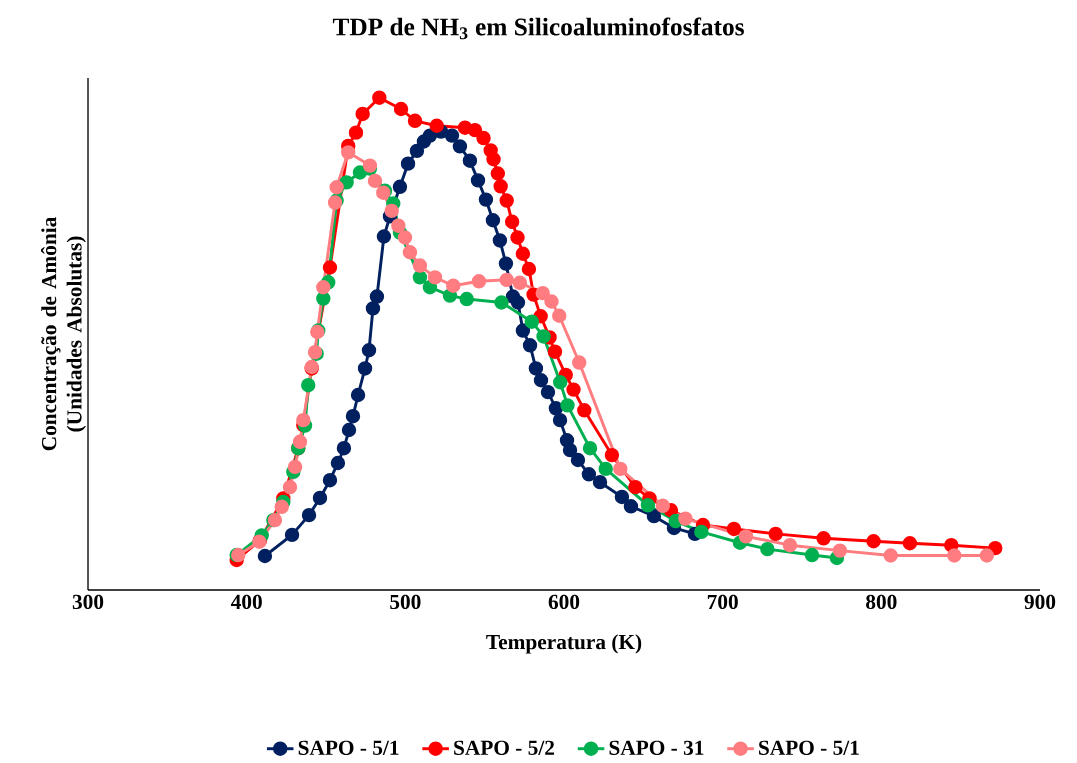 The height and width of the screenshot is (763, 1077). I want to click on x-tick-label: 600, so click(564, 602).